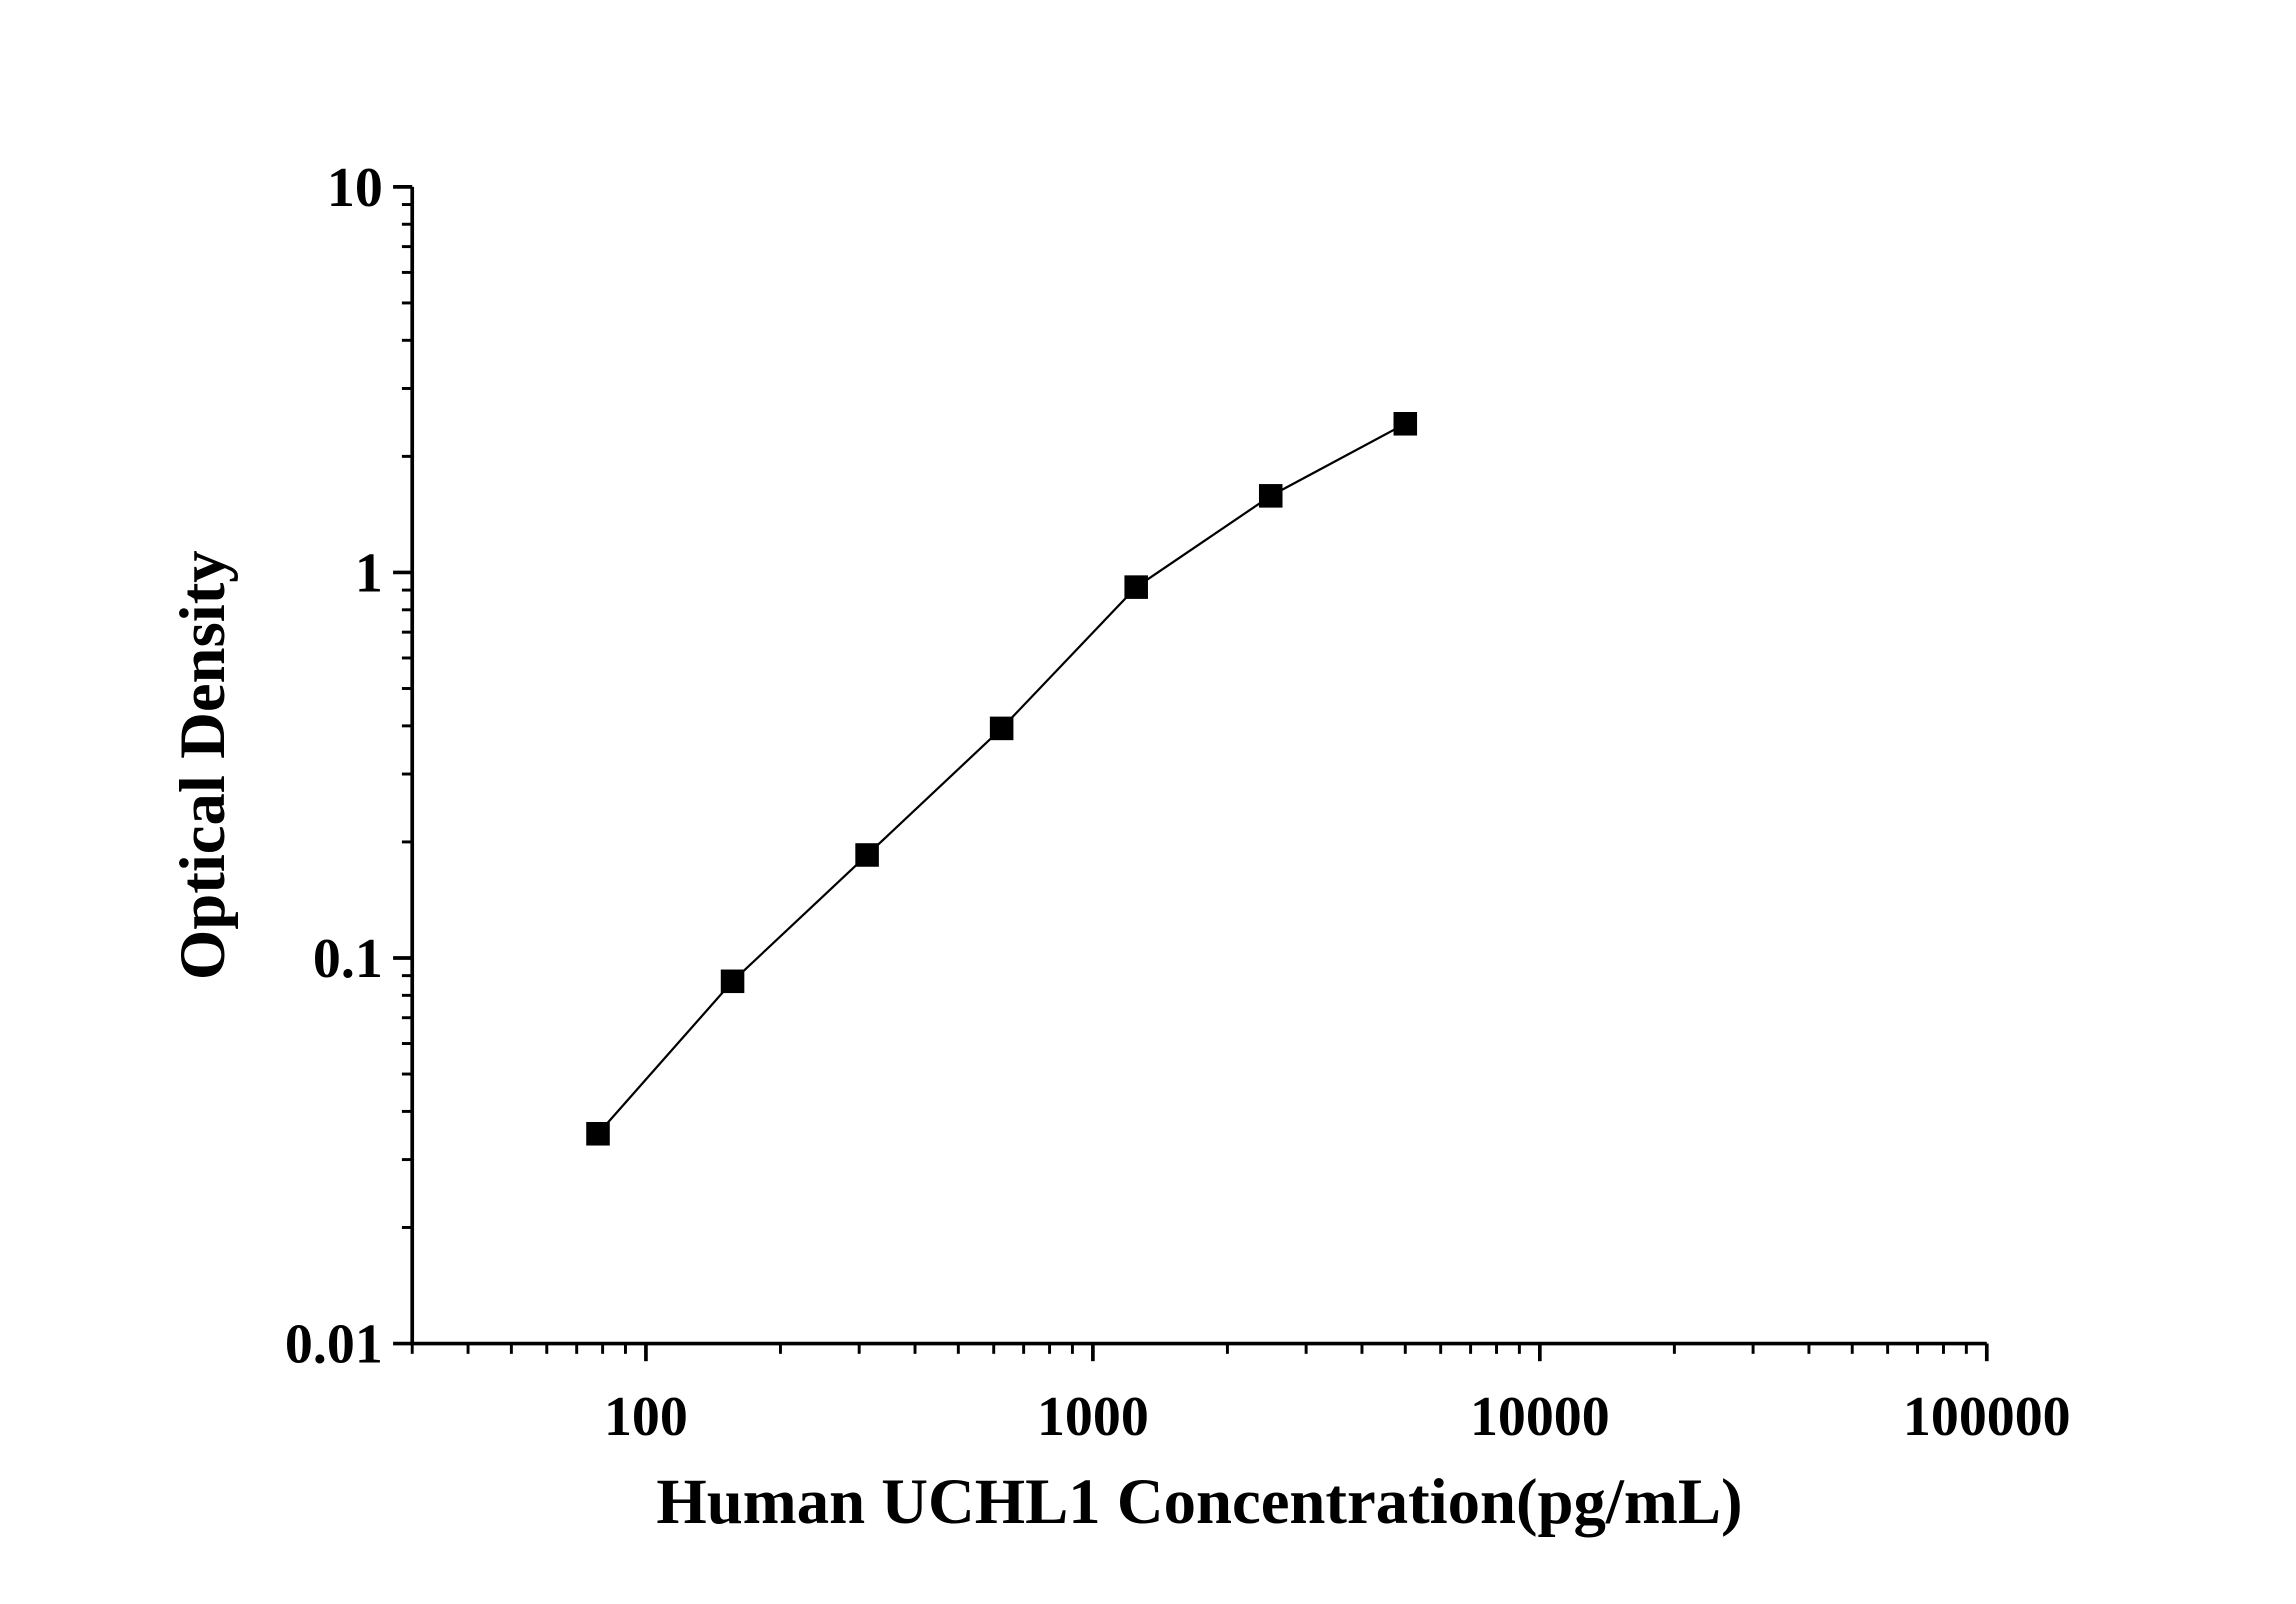  Describe the element at coordinates (1199, 1502) in the screenshot. I see `x-axis-title: Human UCHL1 Concentration(pg/mL)` at that location.